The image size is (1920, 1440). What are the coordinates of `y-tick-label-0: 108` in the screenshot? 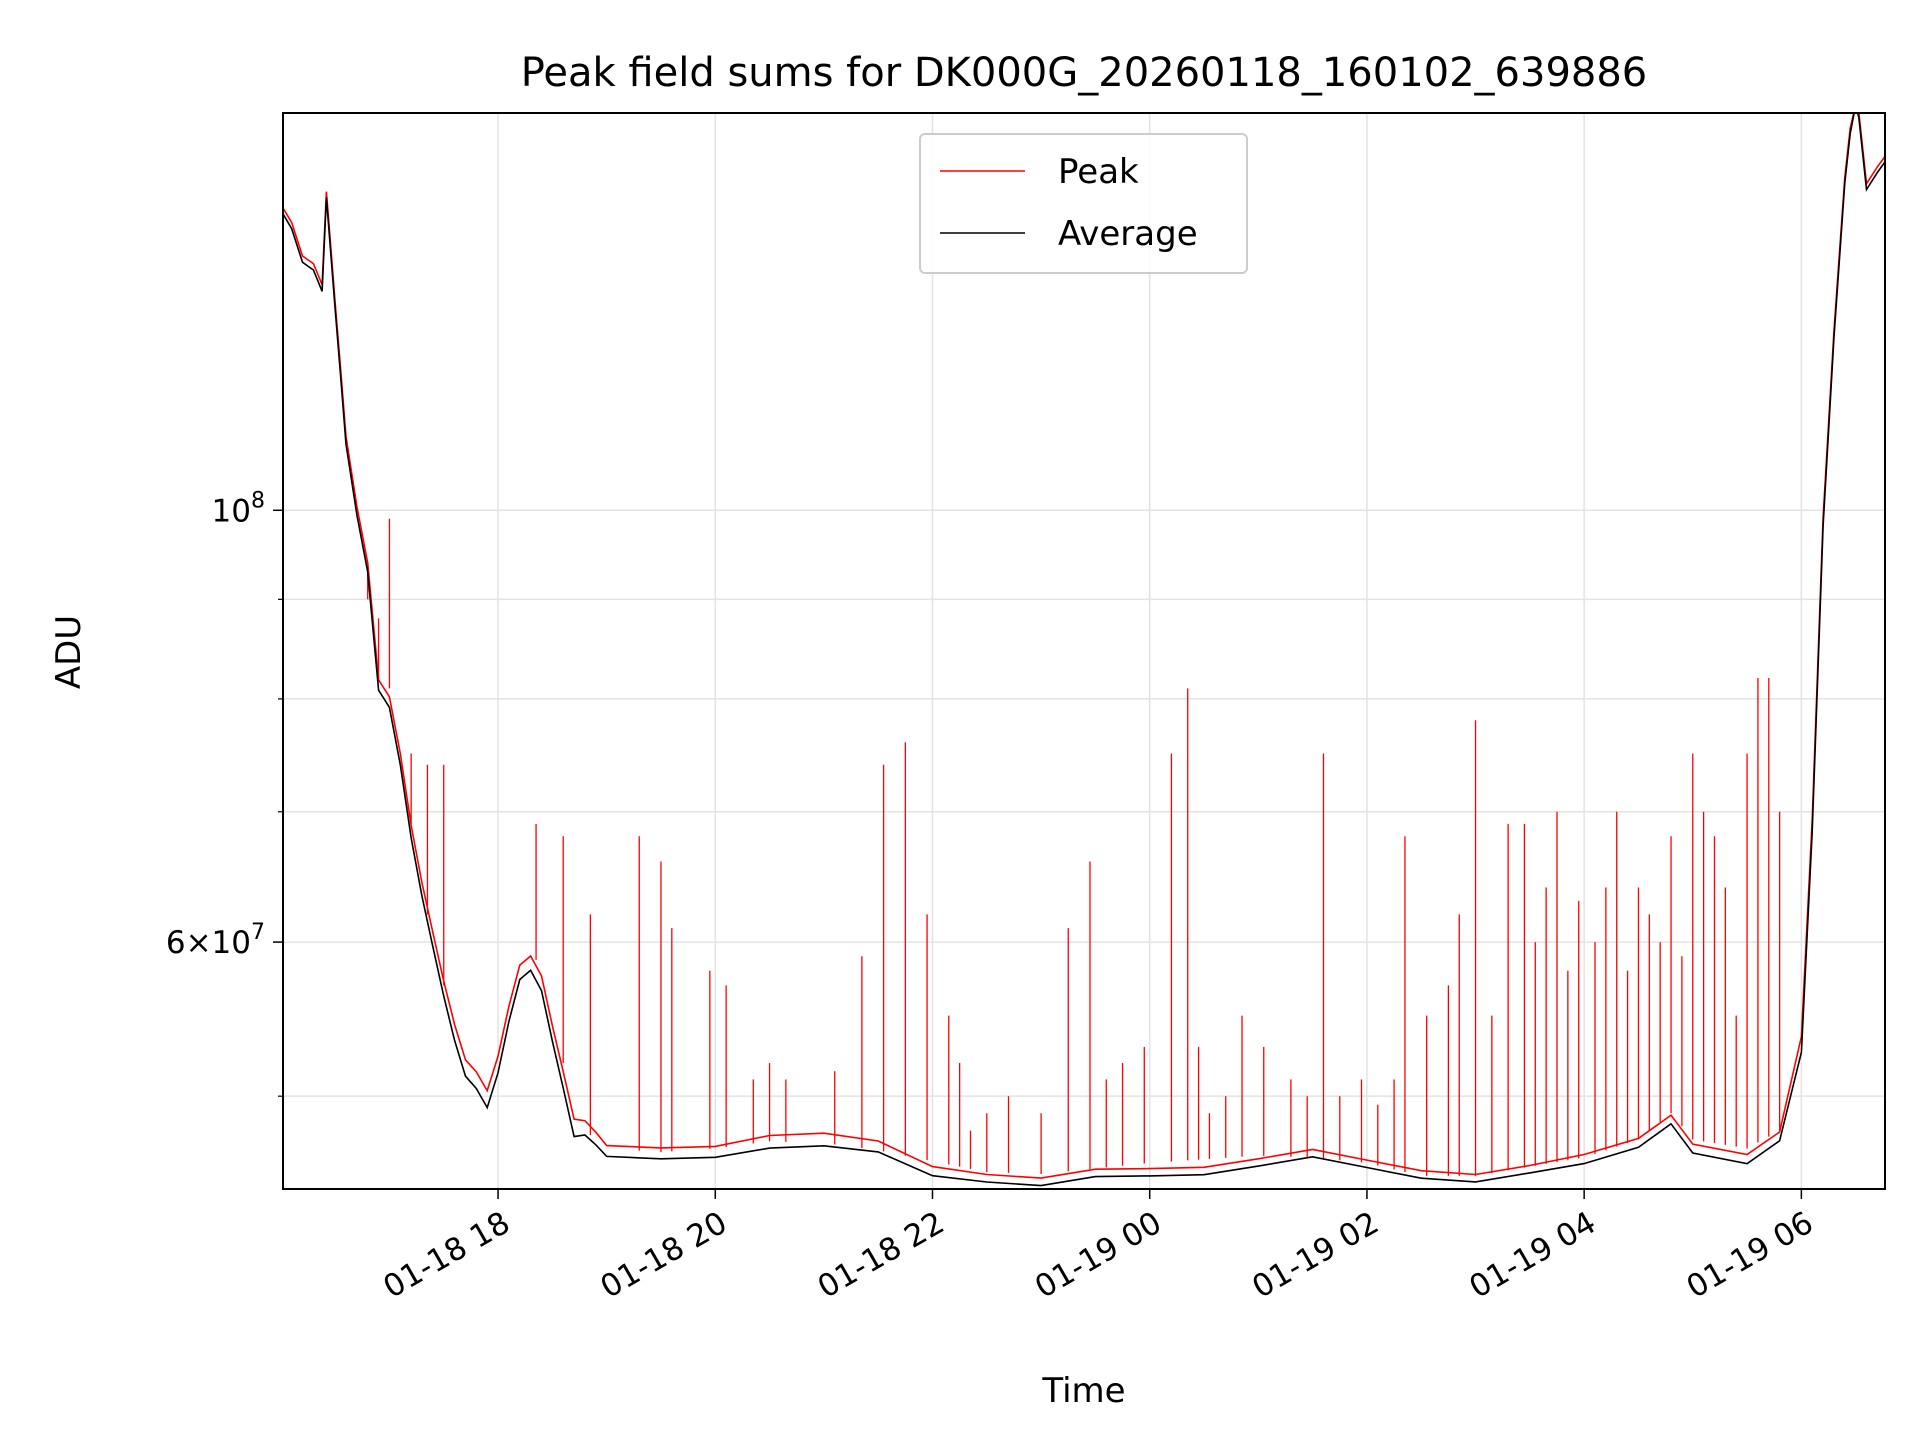 It's located at (238, 508).